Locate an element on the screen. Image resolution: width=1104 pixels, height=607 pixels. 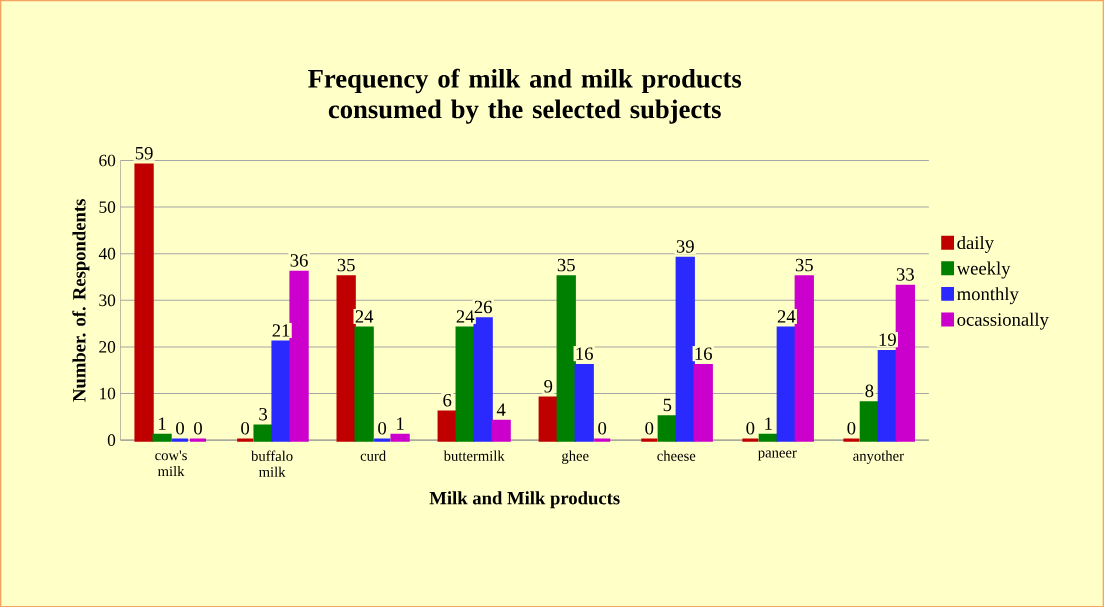
legend-label: daily is located at coordinates (975, 244).